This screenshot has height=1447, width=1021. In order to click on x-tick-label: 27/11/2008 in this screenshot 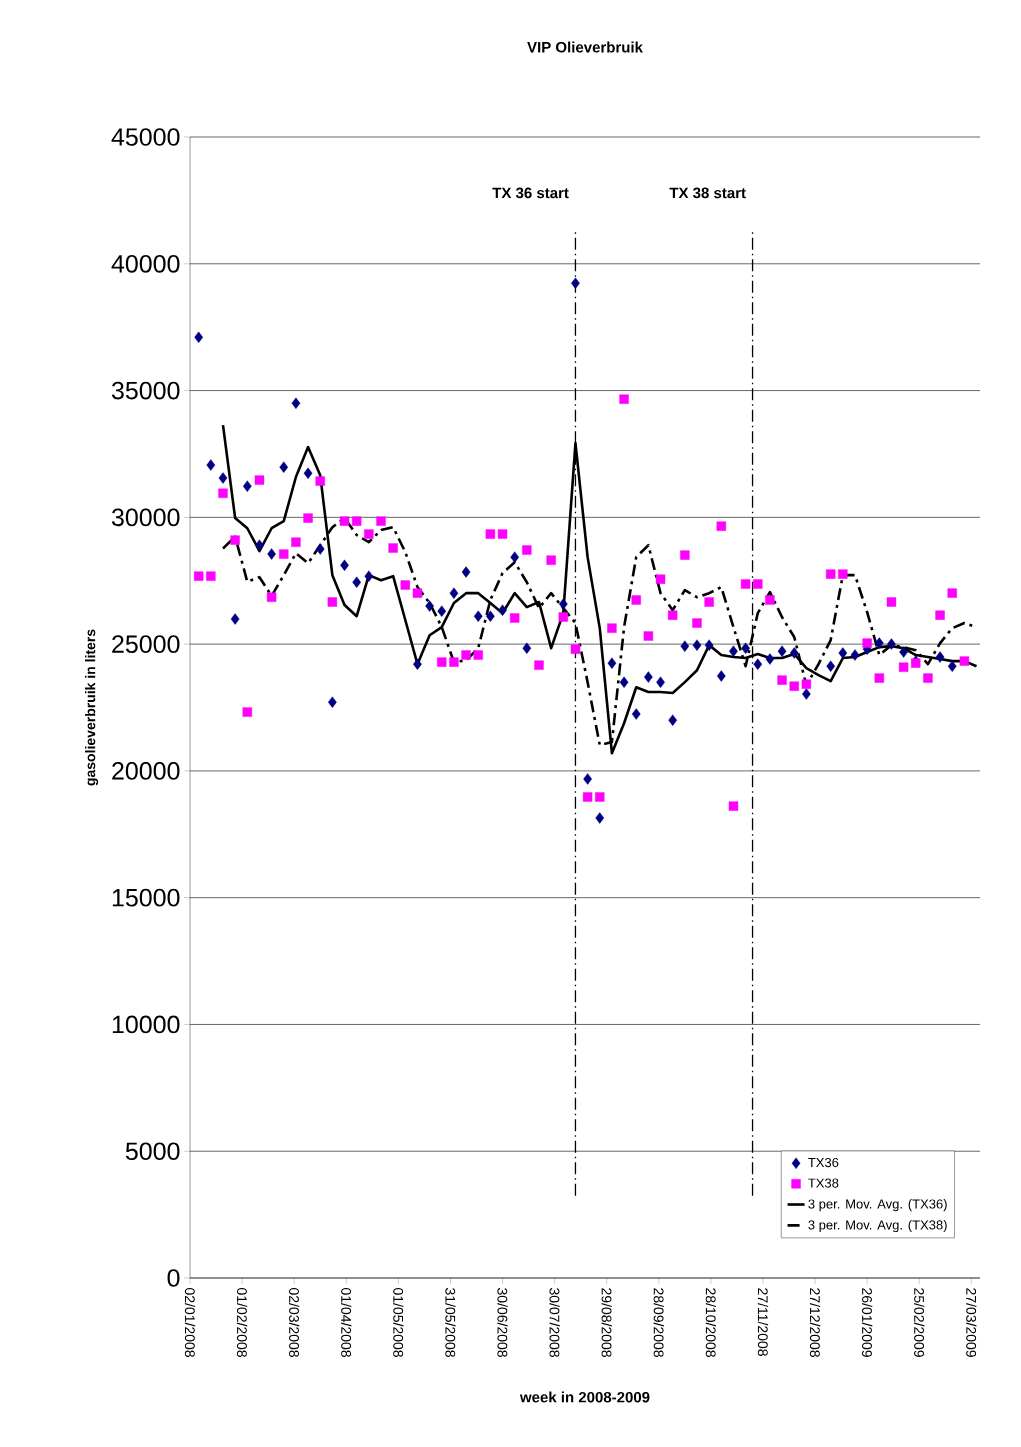, I will do `click(763, 1322)`.